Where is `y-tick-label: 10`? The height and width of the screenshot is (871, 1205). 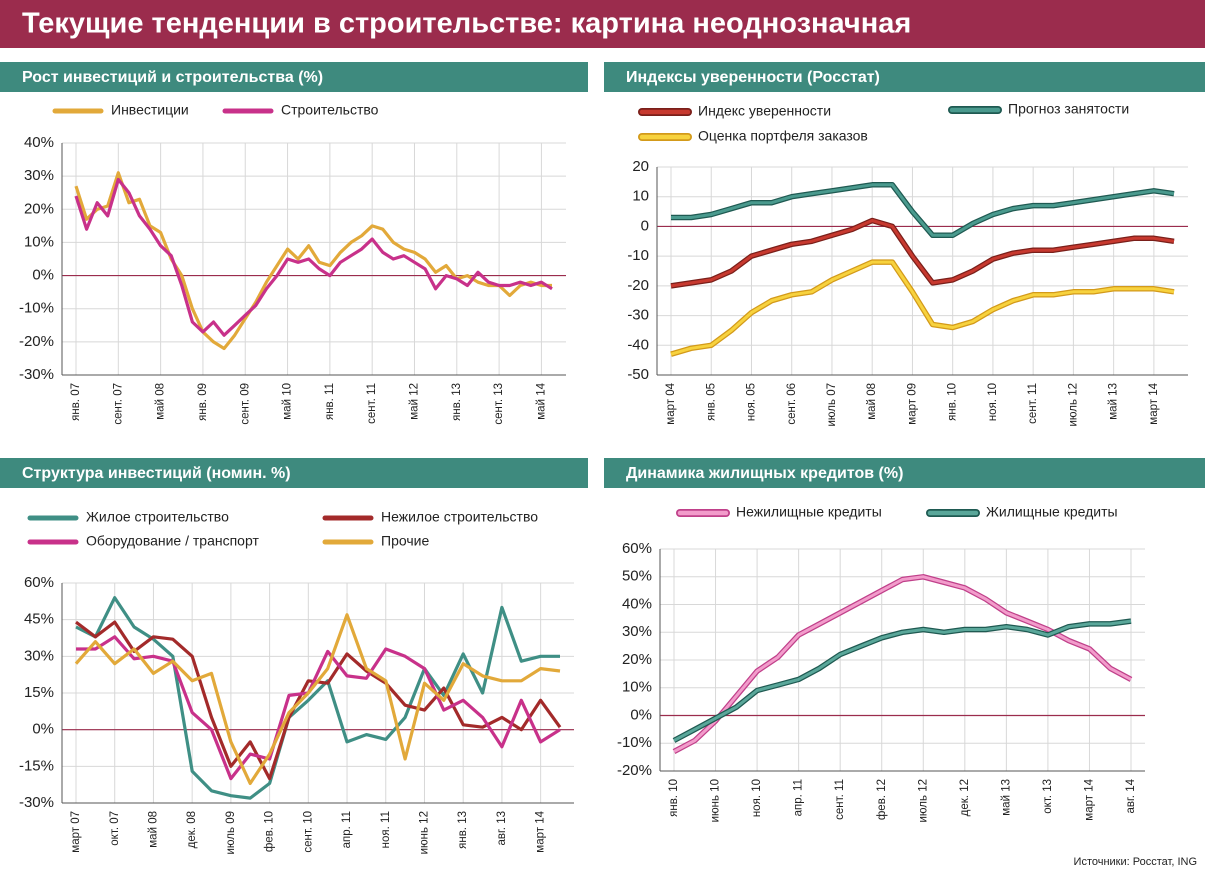
y-tick-label: 10 is located at coordinates (640, 196).